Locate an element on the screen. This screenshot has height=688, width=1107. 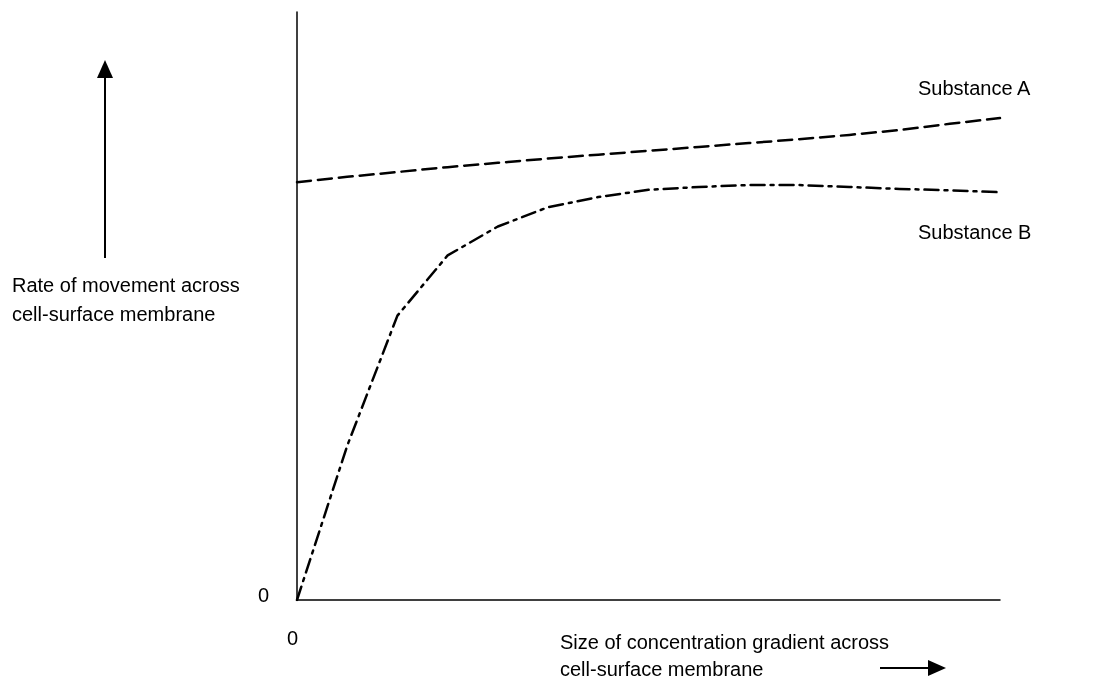
y-axis-title: Rate of movement across cell-surface membrane is located at coordinates (126, 299).